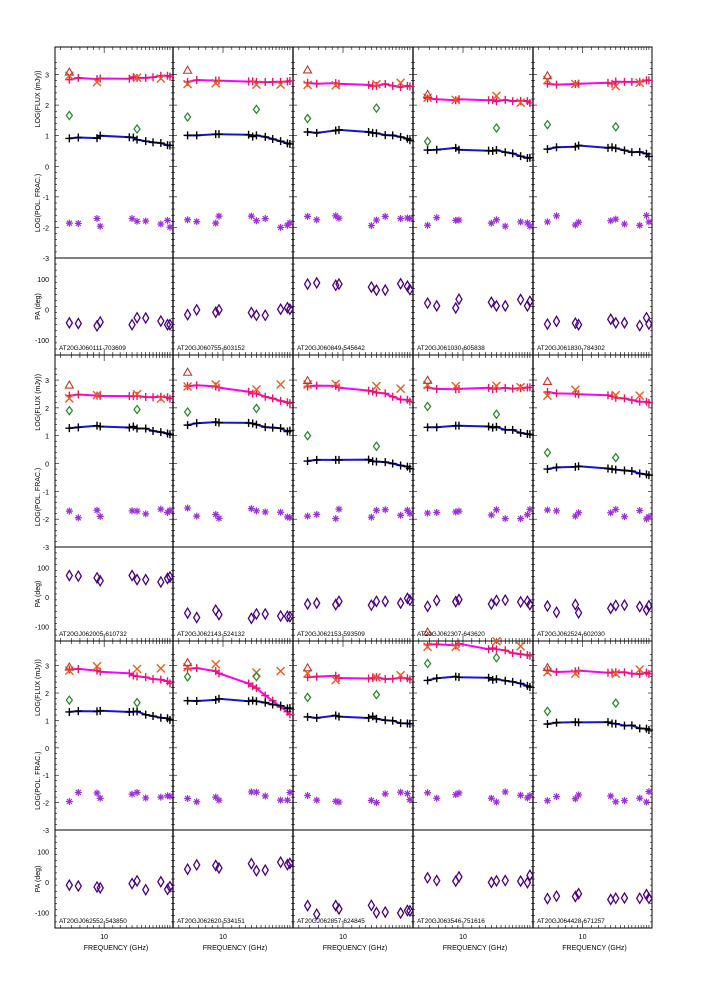 The width and height of the screenshot is (711, 1000). I want to click on flux-tick-label: 0, so click(47, 167).